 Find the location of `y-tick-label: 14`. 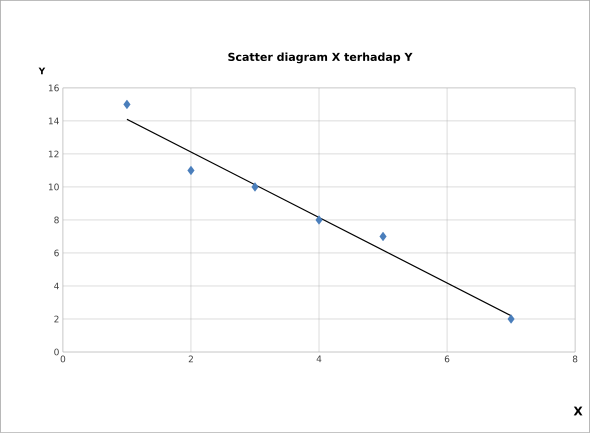

y-tick-label: 14 is located at coordinates (53, 121).